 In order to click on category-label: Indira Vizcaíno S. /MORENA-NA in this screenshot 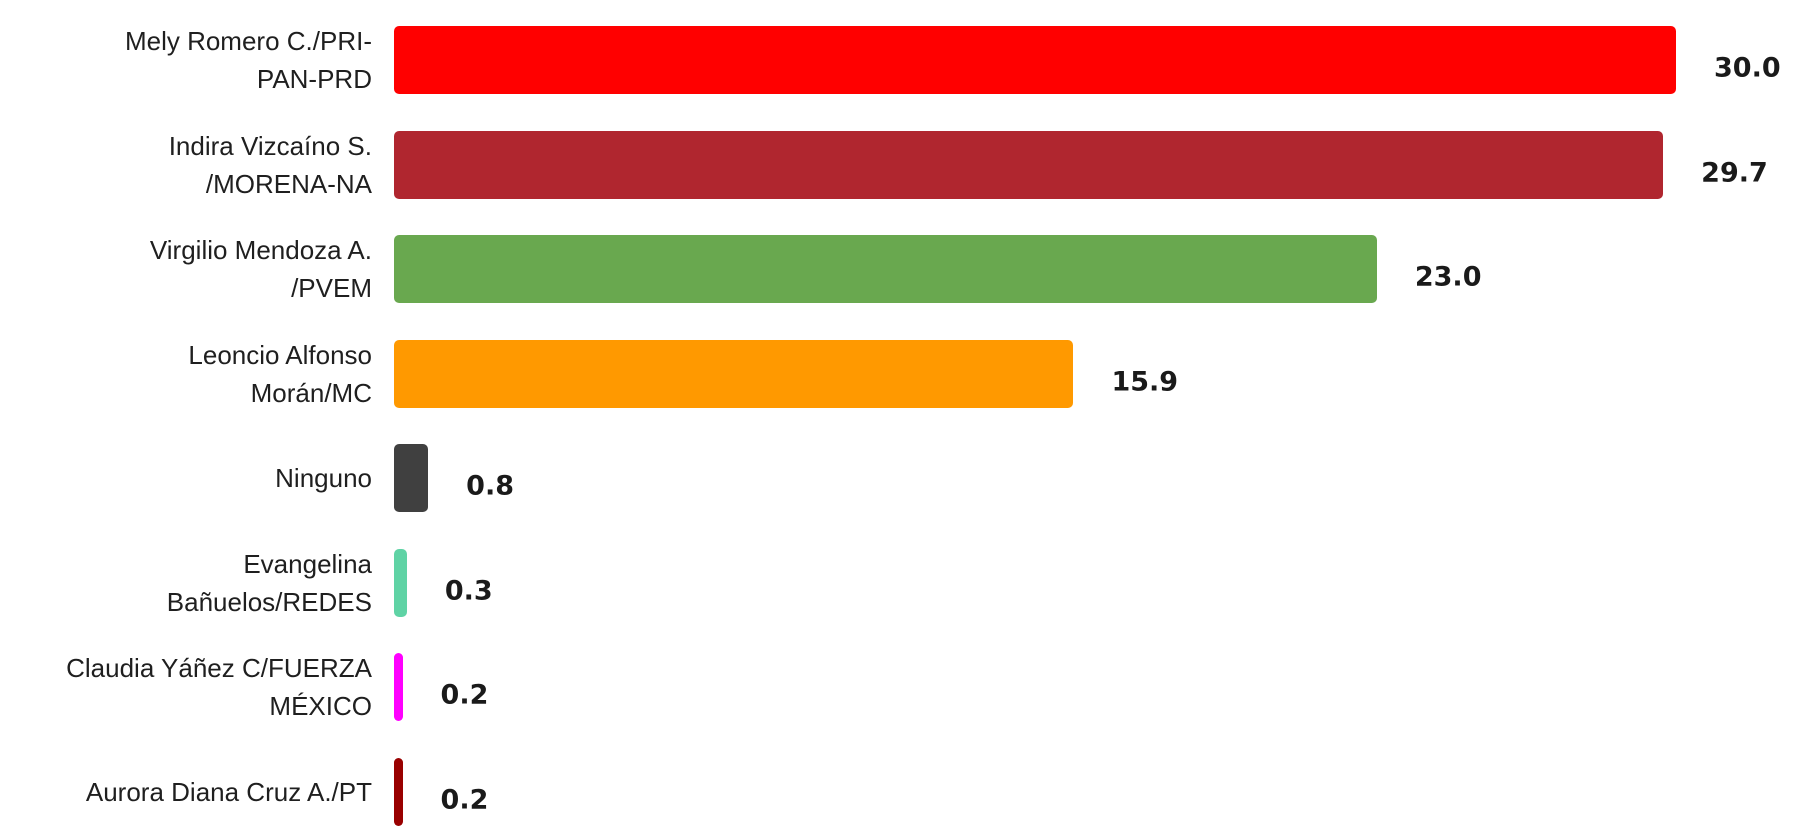, I will do `click(270, 164)`.